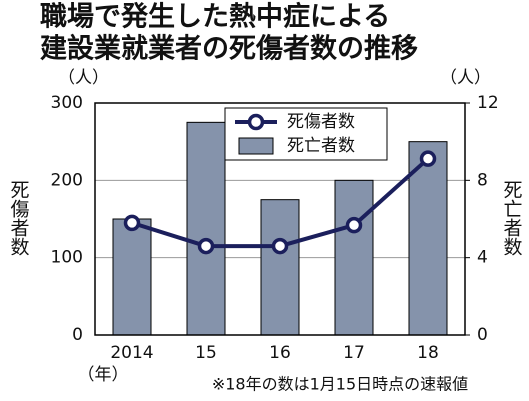 This screenshot has width=529, height=401. Describe the element at coordinates (321, 122) in the screenshot. I see `legend-label: 死傷者数` at that location.